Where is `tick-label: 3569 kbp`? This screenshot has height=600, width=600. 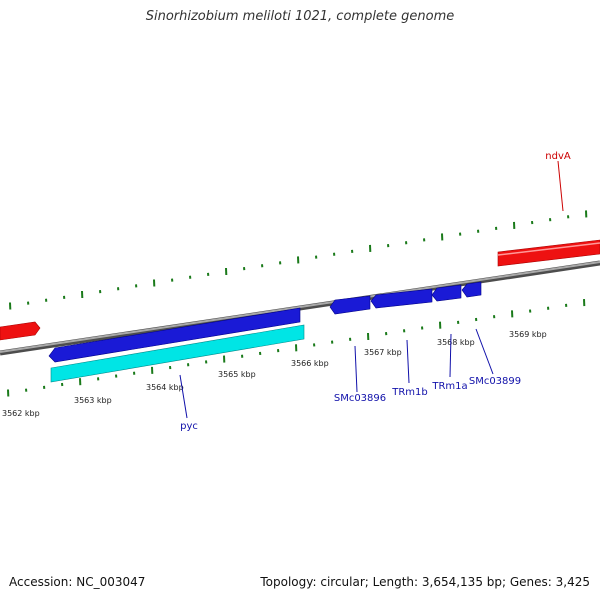
tick-label: 3569 kbp is located at coordinates (528, 334).